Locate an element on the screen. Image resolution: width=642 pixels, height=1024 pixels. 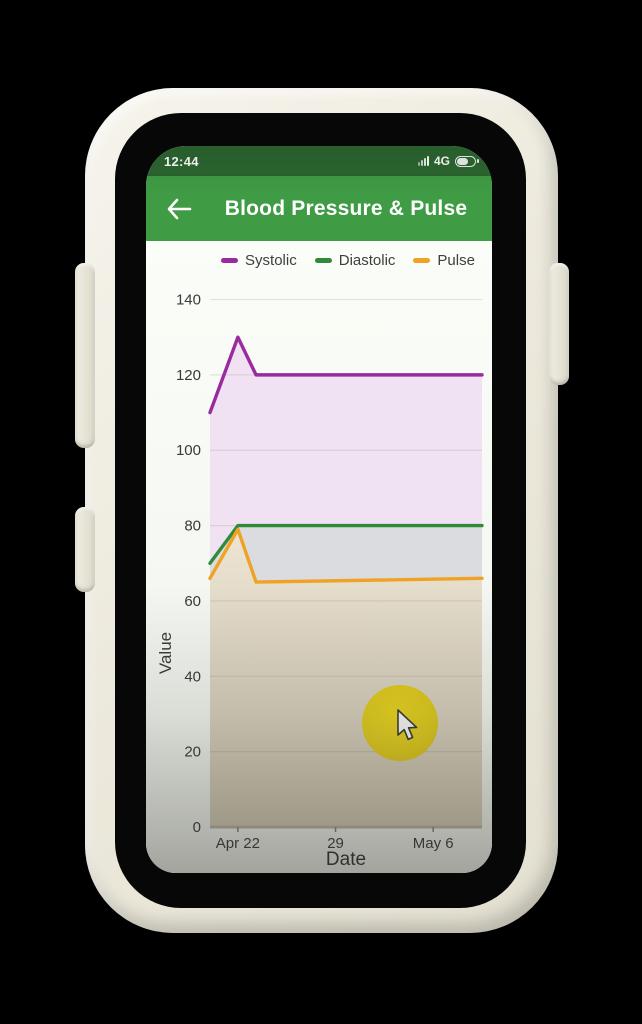
phone-left-lower-button is located at coordinates (85, 549).